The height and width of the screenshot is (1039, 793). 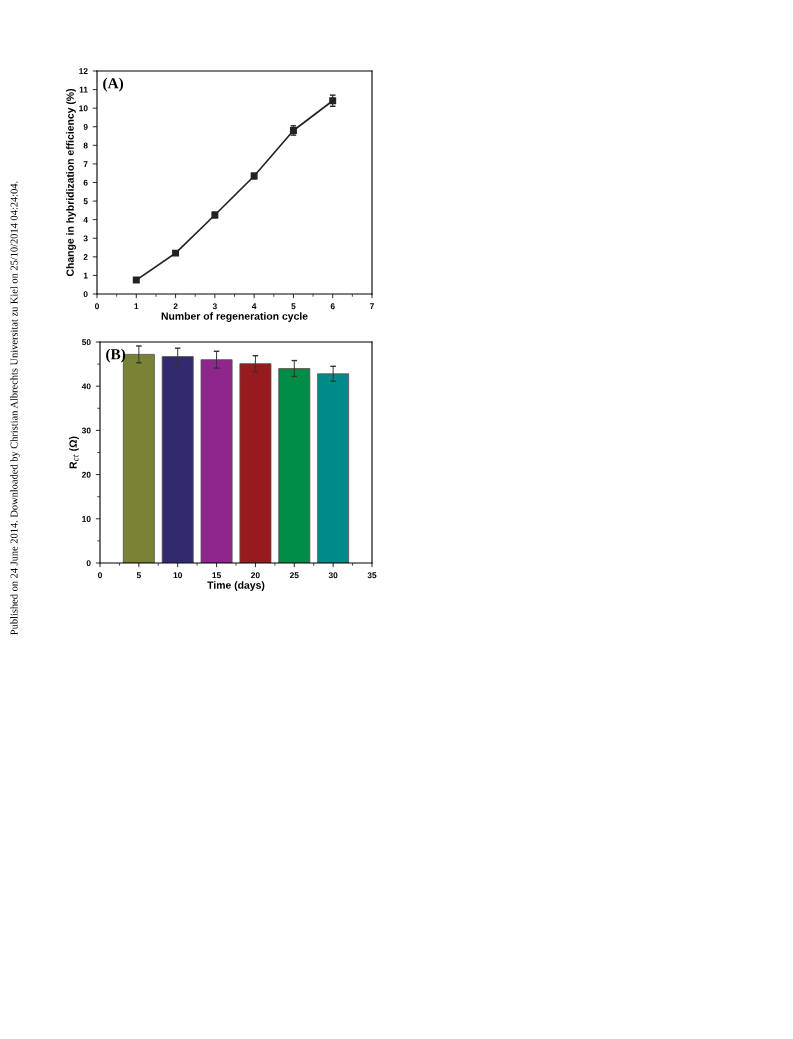 I want to click on x-axis-title: Number of regeneration cycle, so click(x=234, y=317).